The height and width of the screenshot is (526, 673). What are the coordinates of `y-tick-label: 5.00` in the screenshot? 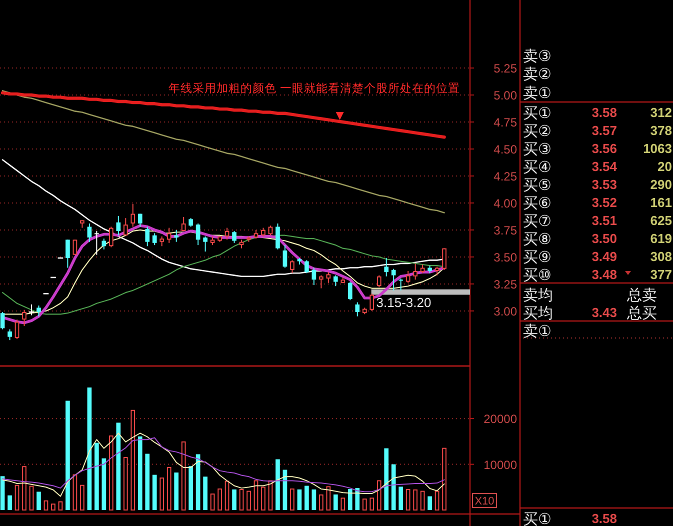 It's located at (505, 95).